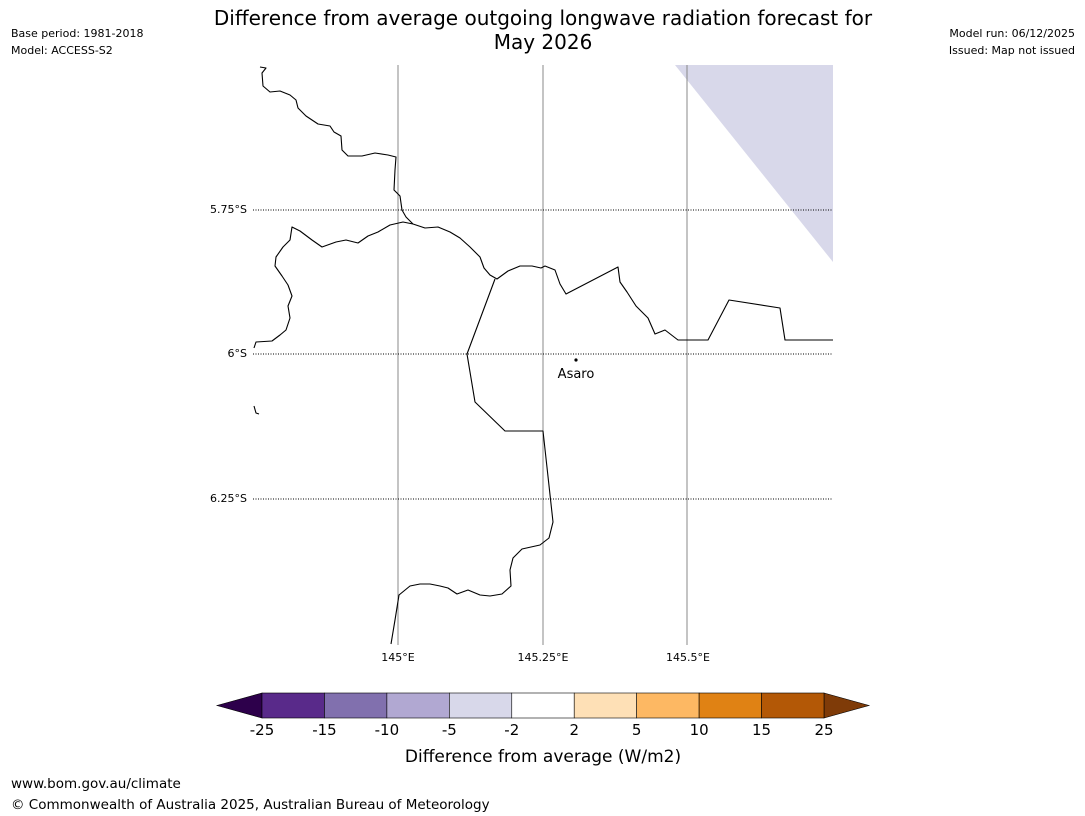 This screenshot has width=1085, height=816. I want to click on boundary-east-central, so click(622, 282).